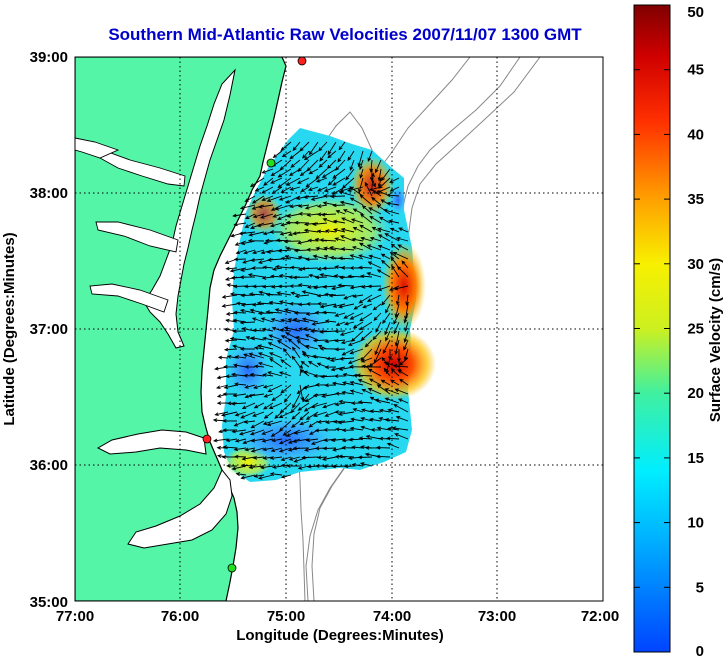 The width and height of the screenshot is (724, 659). Describe the element at coordinates (232, 568) in the screenshot. I see `site-marker-hatteras` at that location.